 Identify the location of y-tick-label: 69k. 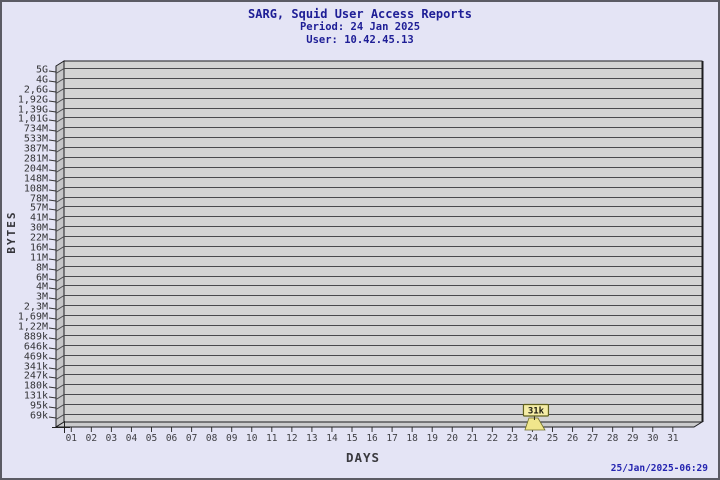
(39, 416).